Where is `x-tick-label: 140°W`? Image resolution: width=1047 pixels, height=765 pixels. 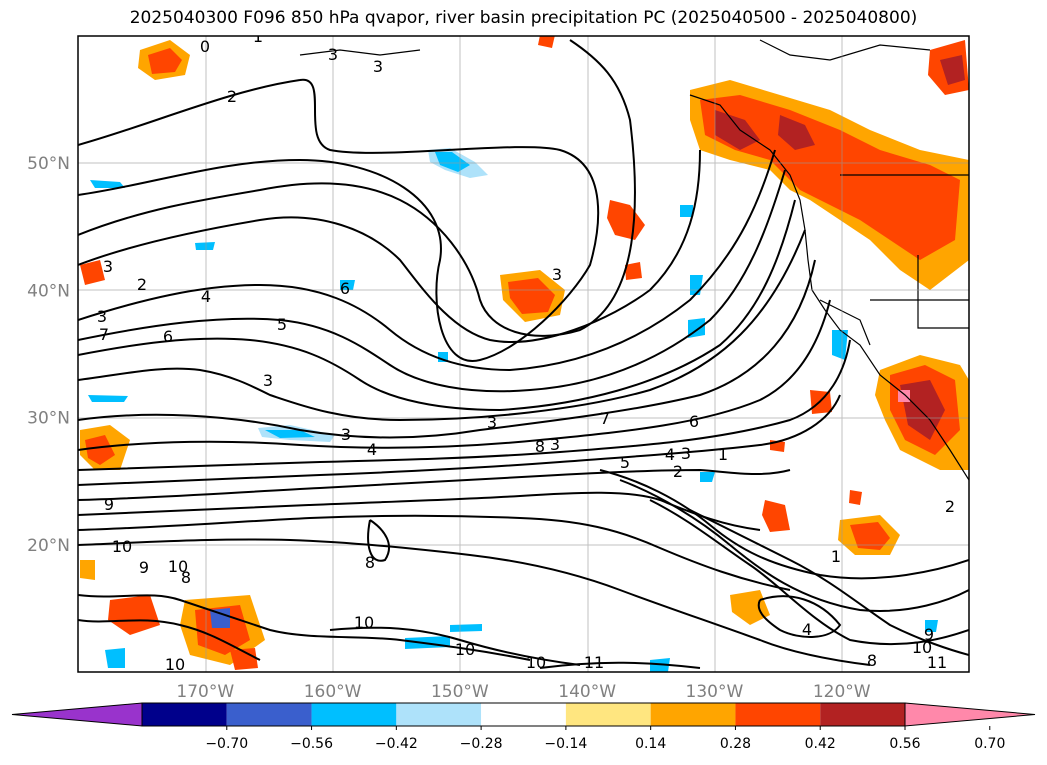 x-tick-label: 140°W is located at coordinates (587, 692).